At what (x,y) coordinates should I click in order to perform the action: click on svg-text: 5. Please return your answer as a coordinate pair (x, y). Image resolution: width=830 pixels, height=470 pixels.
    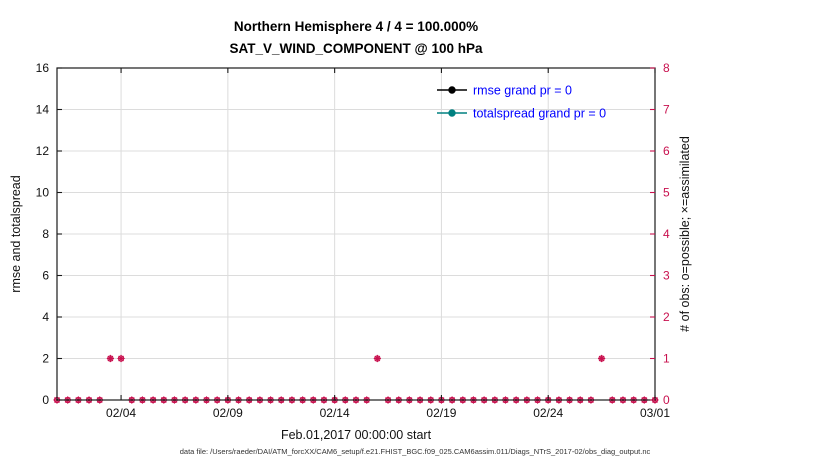
    Looking at the image, I should click on (666, 193).